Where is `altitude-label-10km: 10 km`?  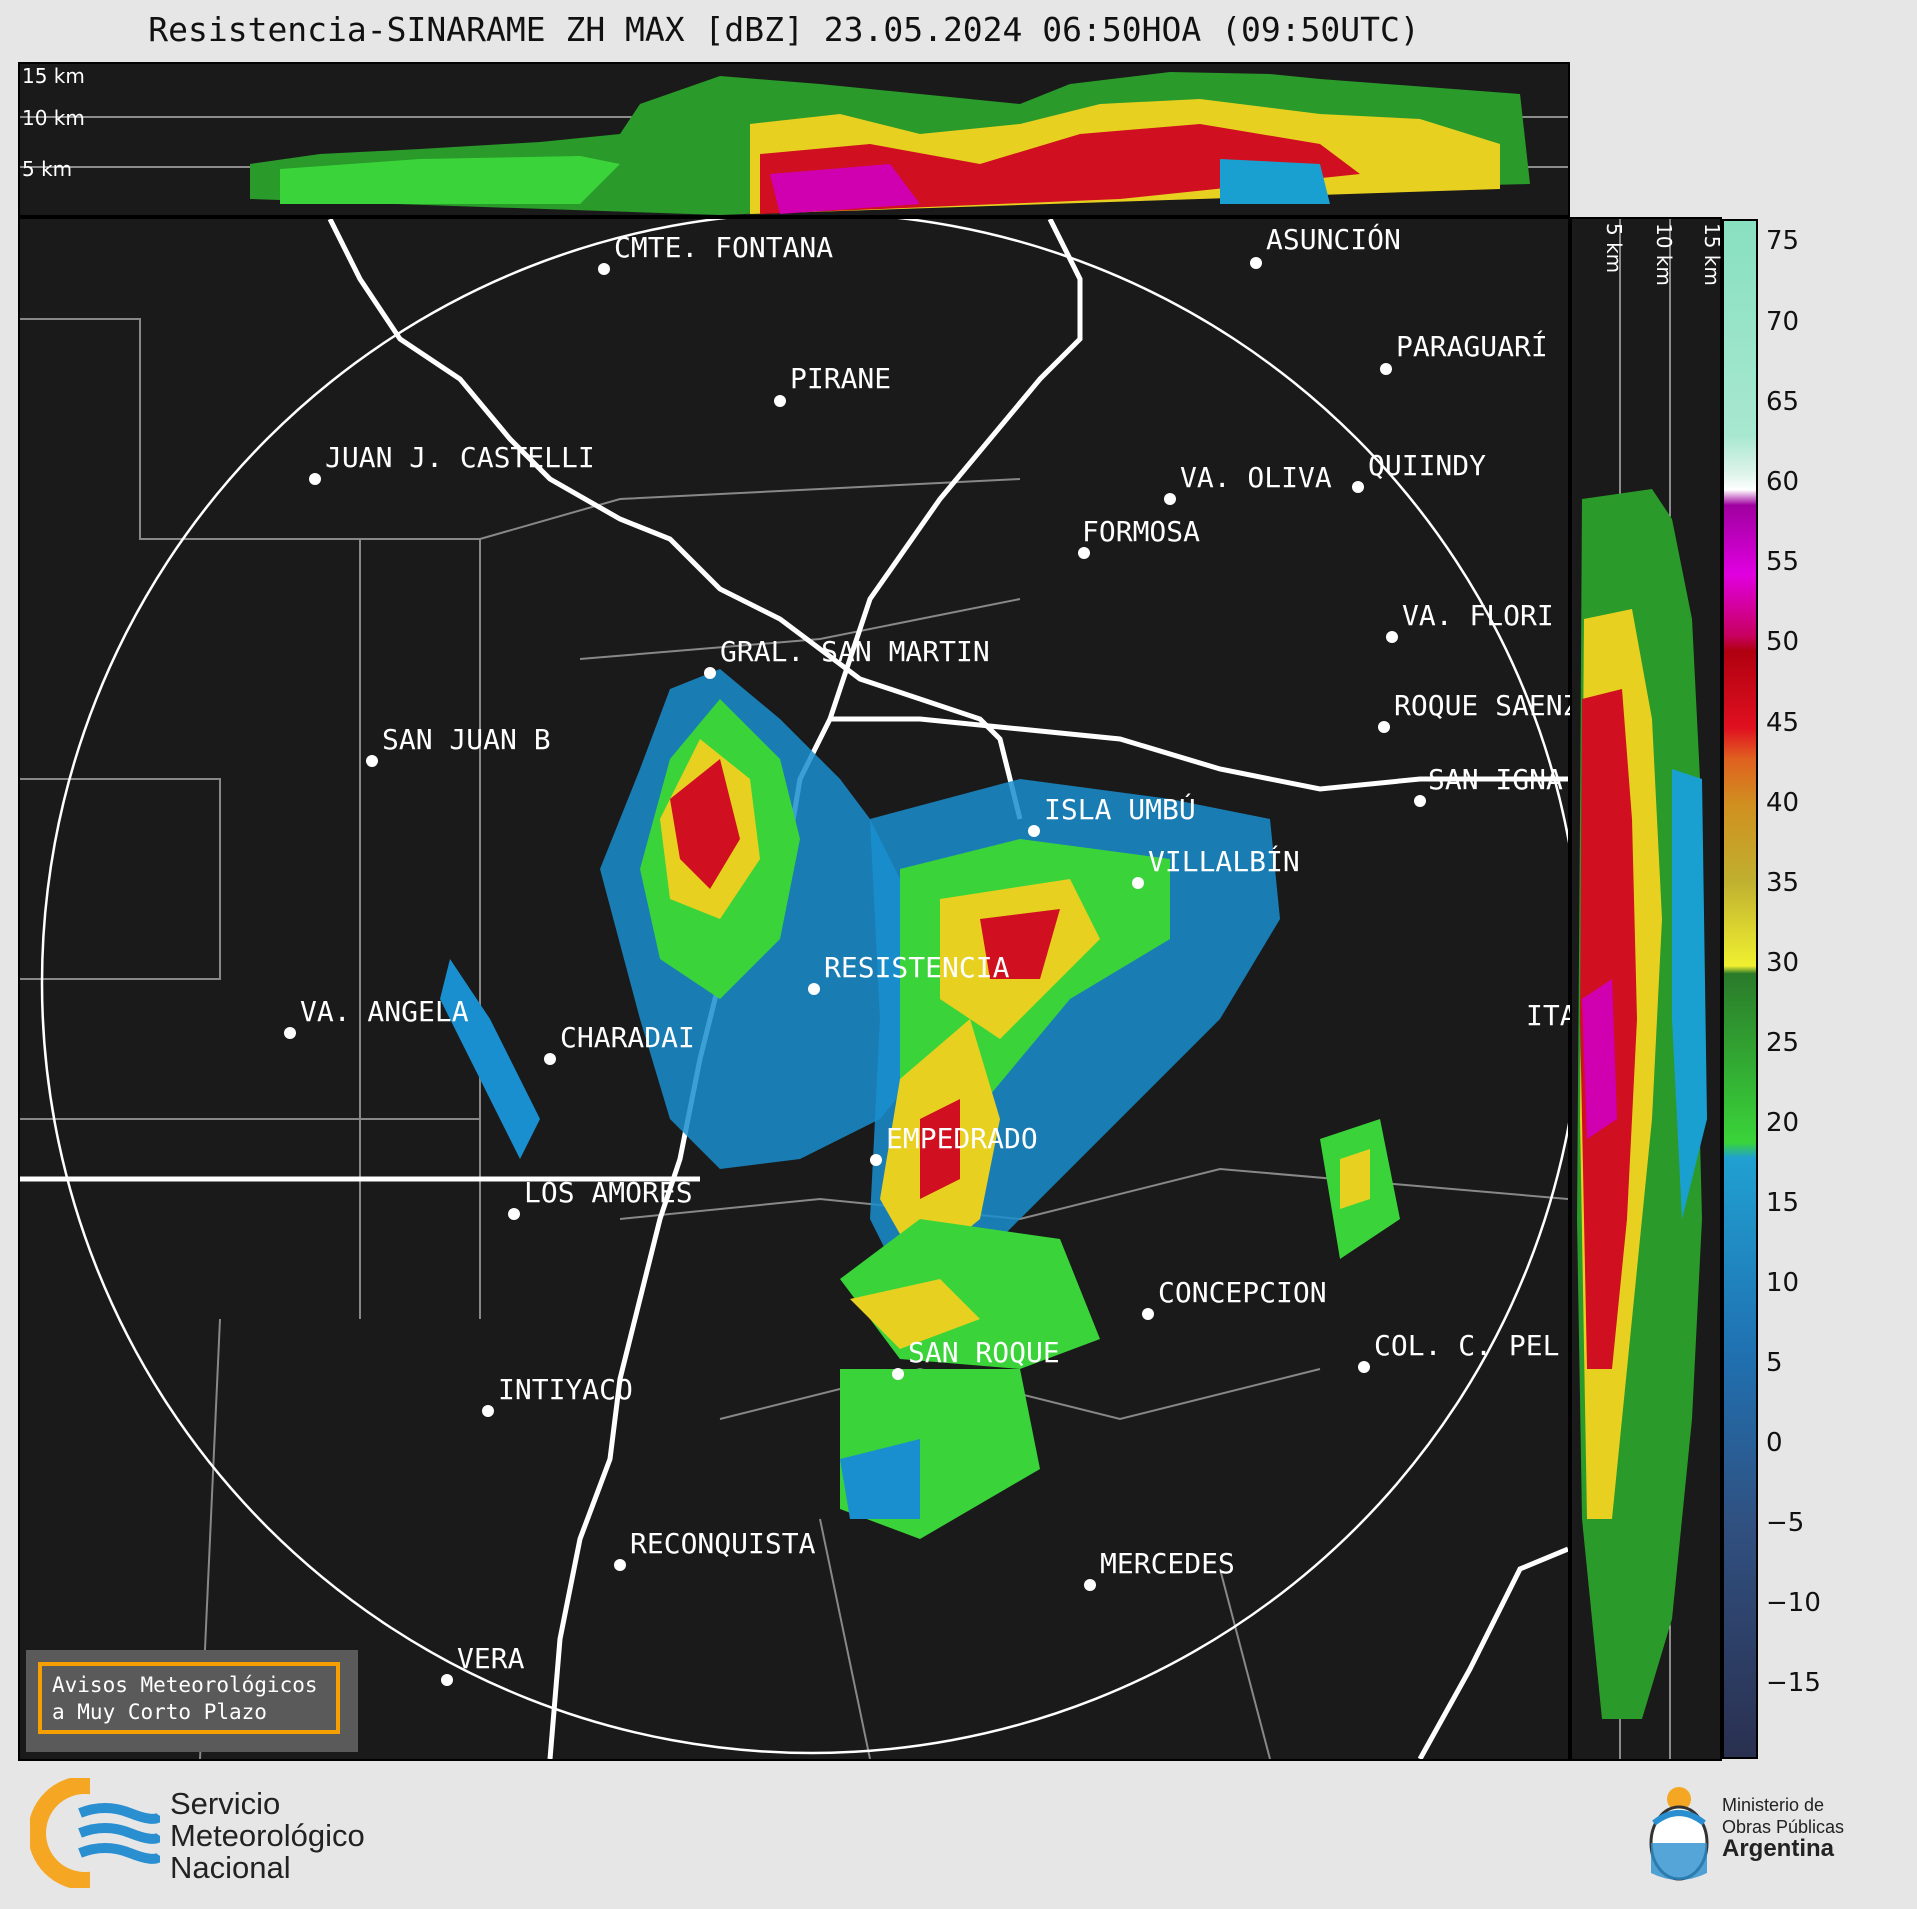 altitude-label-10km: 10 km is located at coordinates (53, 118).